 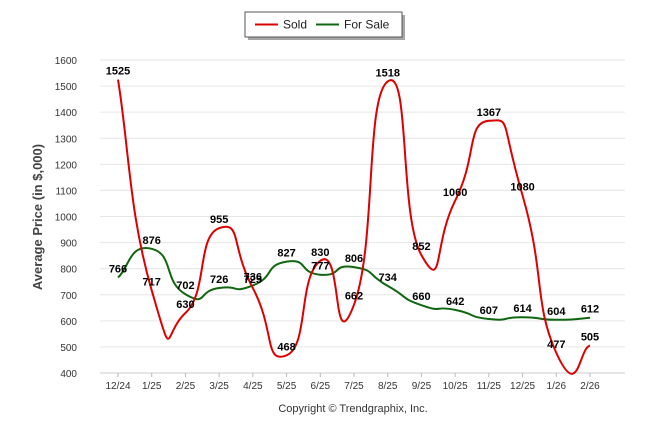 I want to click on forsale-data-label: 734, so click(x=388, y=278).